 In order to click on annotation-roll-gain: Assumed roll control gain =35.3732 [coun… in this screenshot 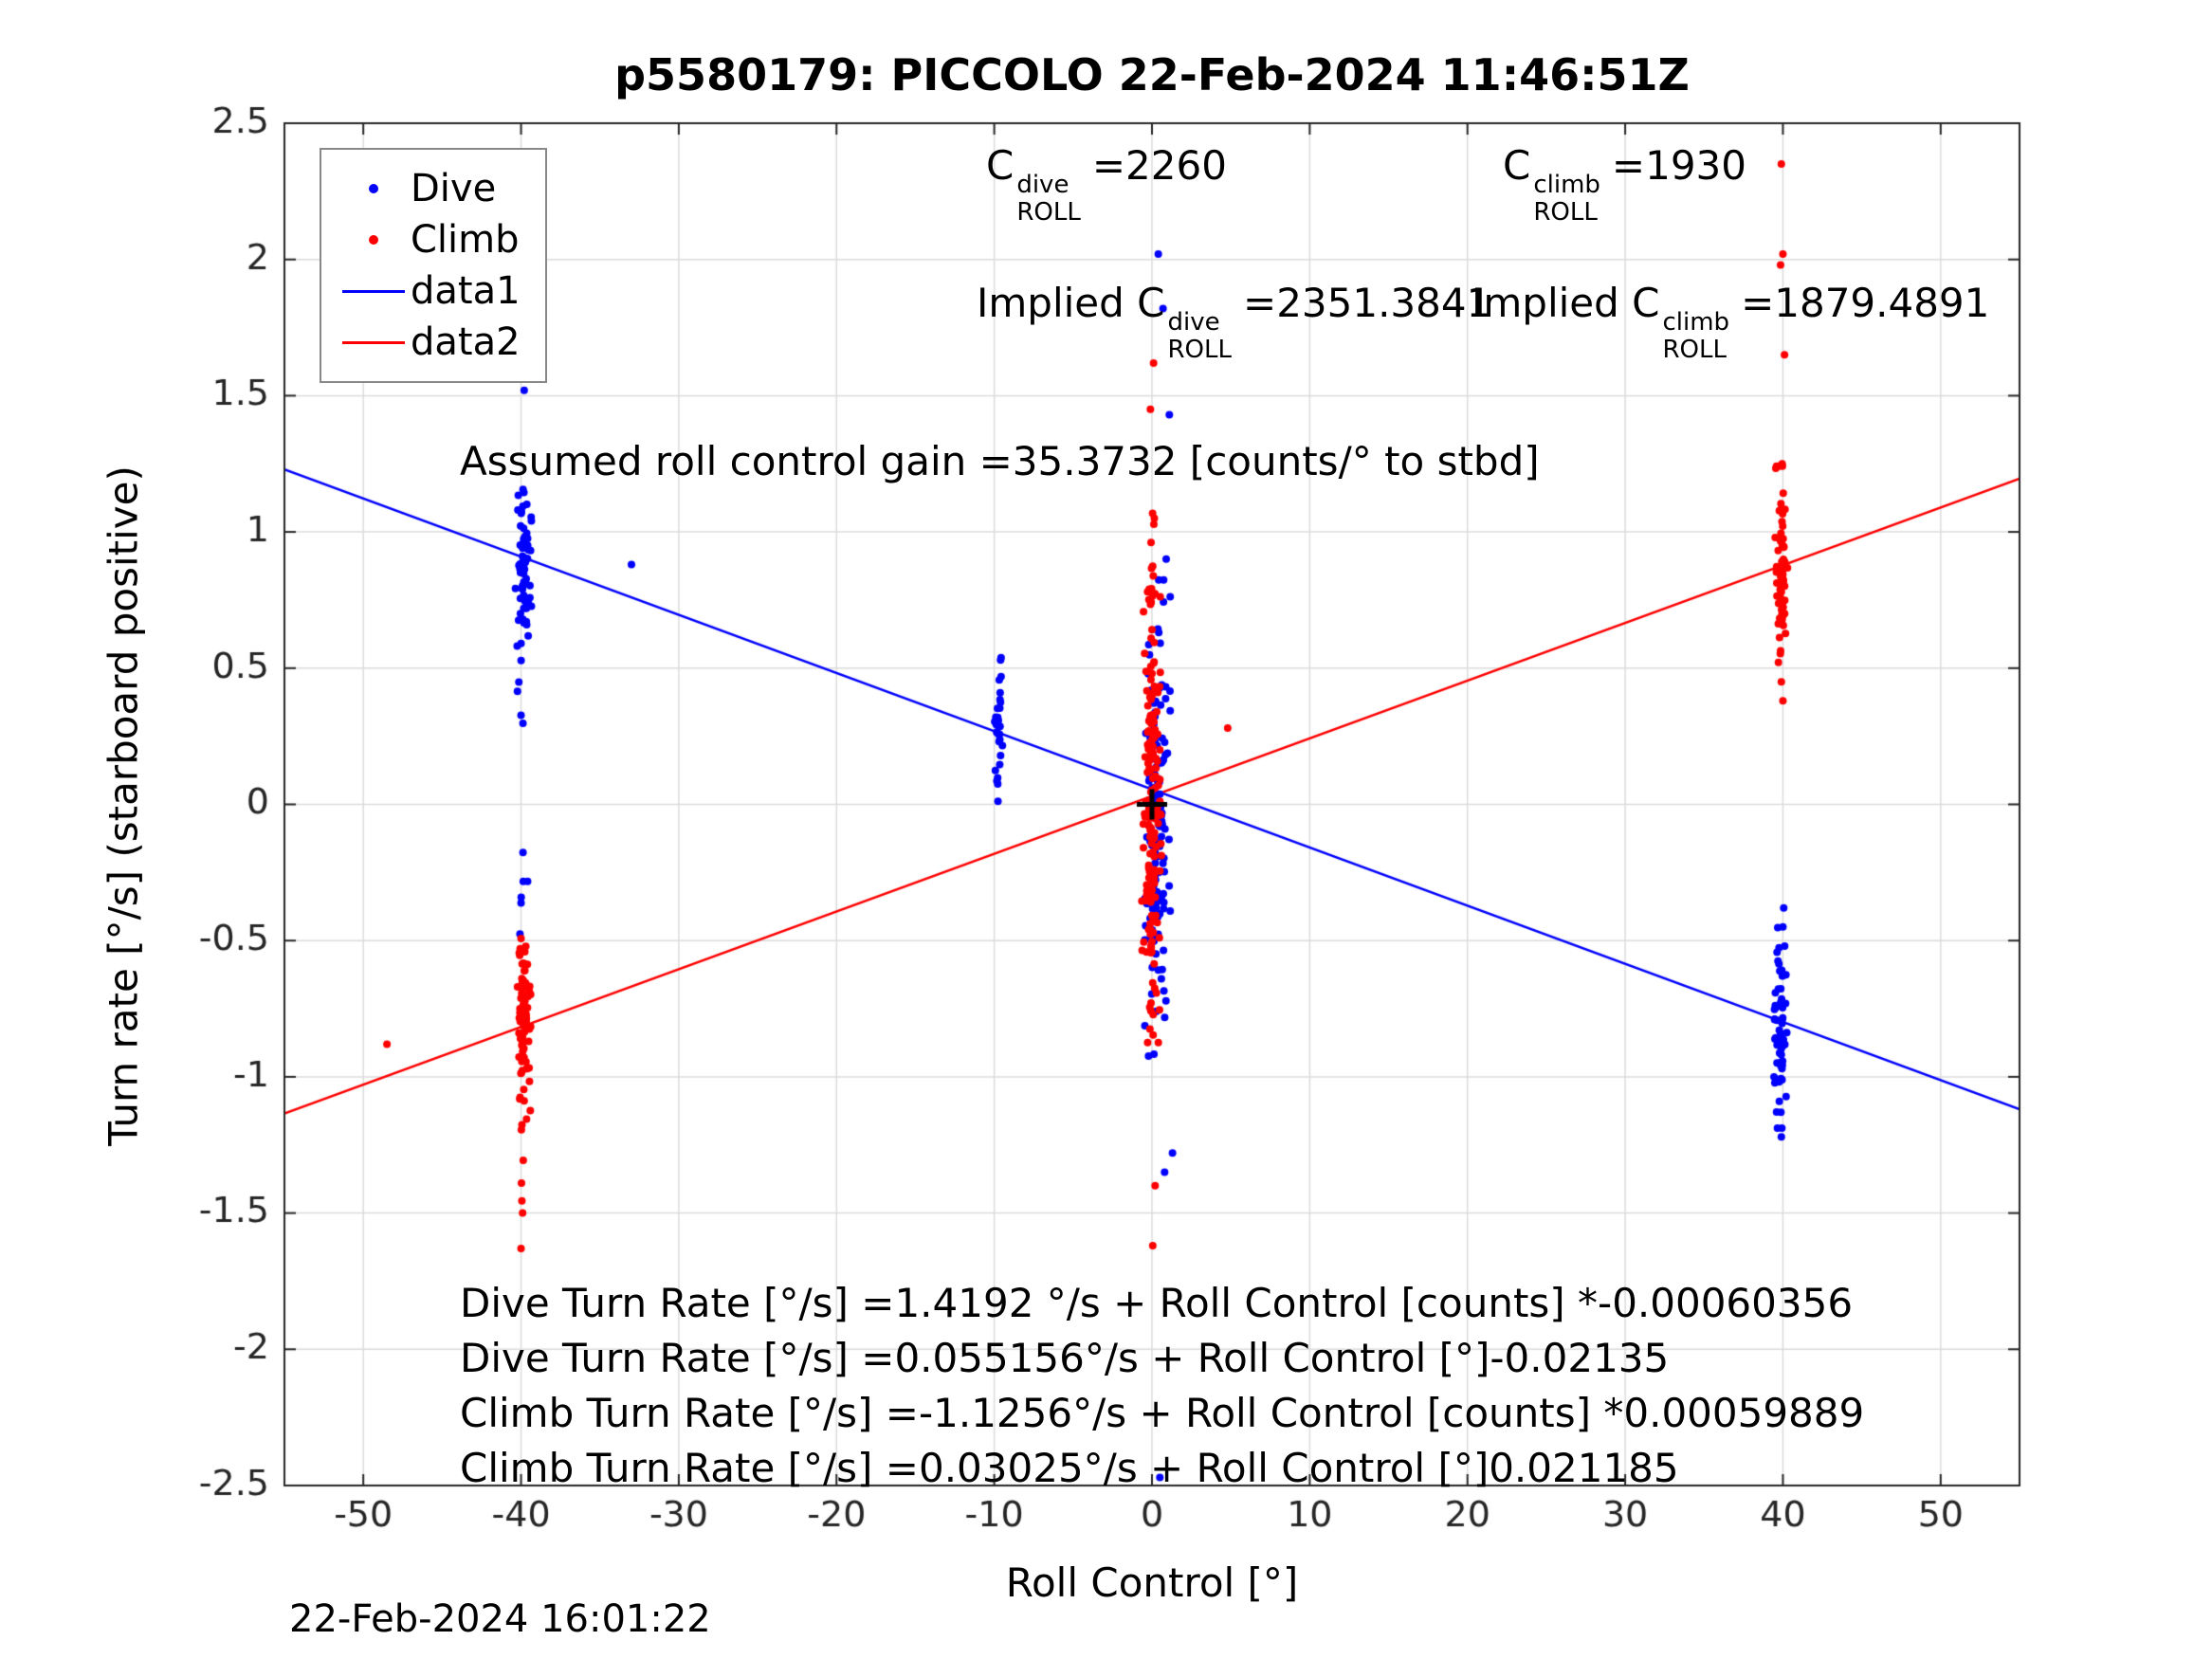, I will do `click(1000, 461)`.